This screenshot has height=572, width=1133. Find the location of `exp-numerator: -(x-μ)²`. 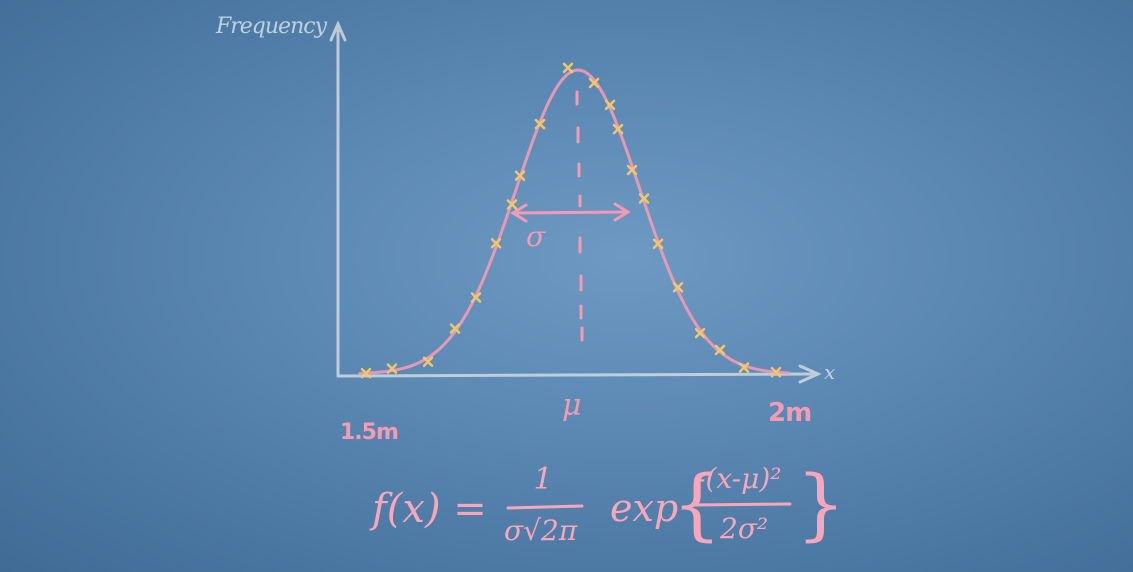

exp-numerator: -(x-μ)² is located at coordinates (739, 478).